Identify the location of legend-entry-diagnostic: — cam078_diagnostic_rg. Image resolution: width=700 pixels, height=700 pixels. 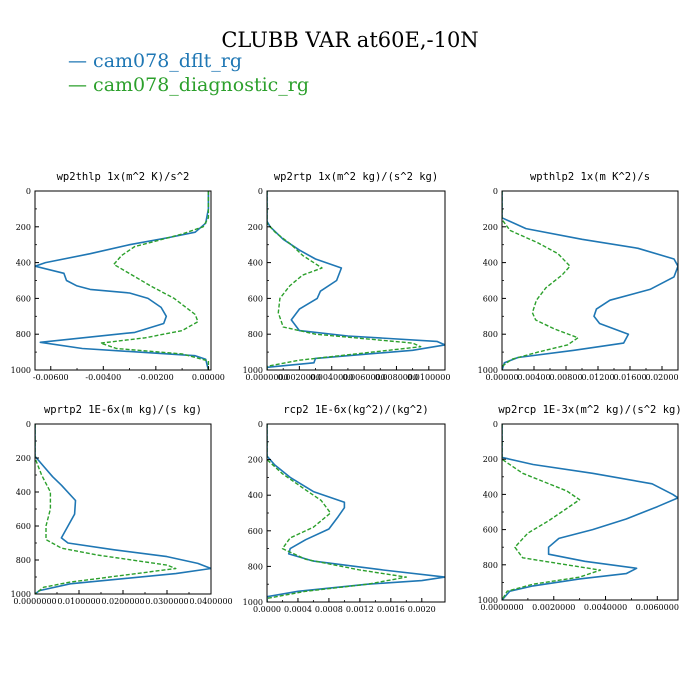
(188, 85).